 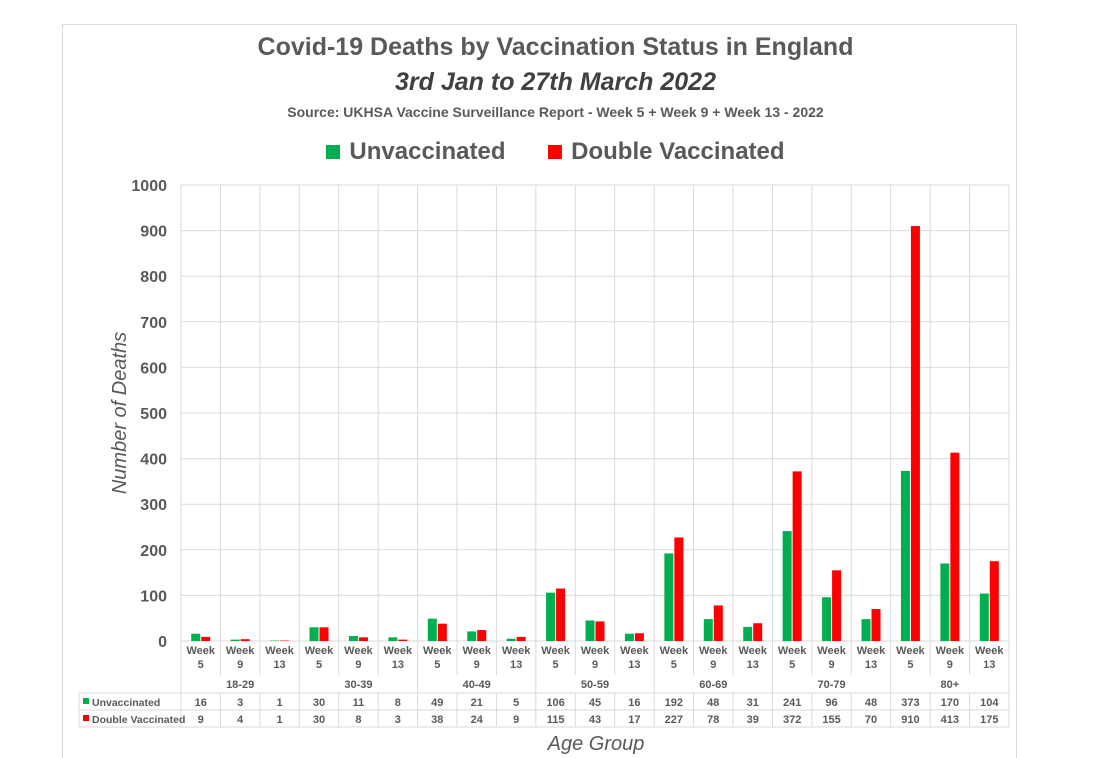 I want to click on table-value: 24, so click(x=477, y=720).